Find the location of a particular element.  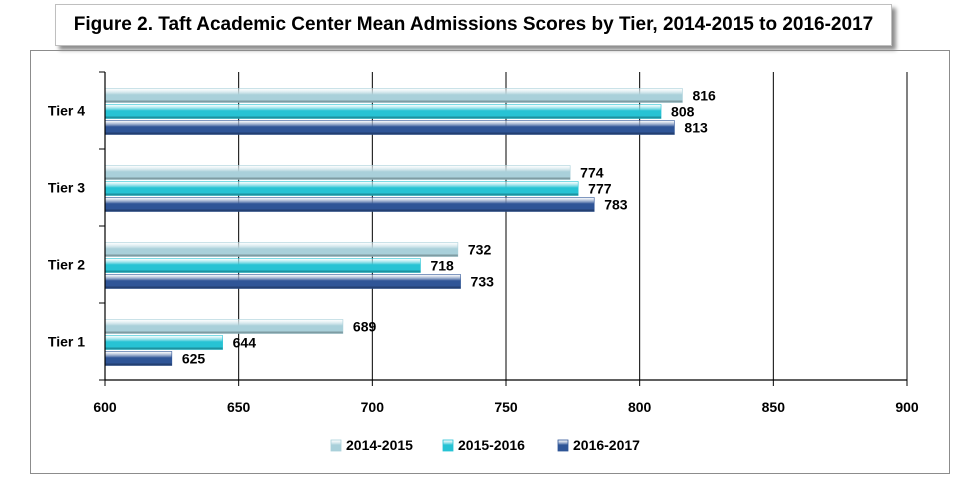

data-label: 808 is located at coordinates (683, 112).